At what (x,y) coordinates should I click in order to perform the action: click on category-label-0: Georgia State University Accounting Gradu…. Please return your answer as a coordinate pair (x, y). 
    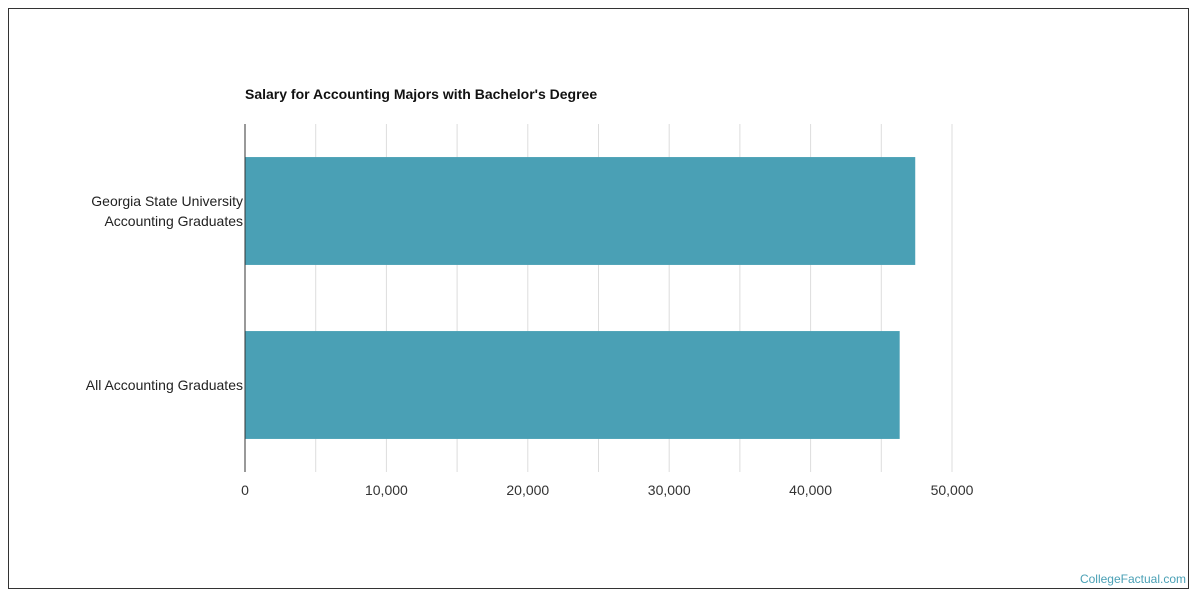
    Looking at the image, I should click on (167, 211).